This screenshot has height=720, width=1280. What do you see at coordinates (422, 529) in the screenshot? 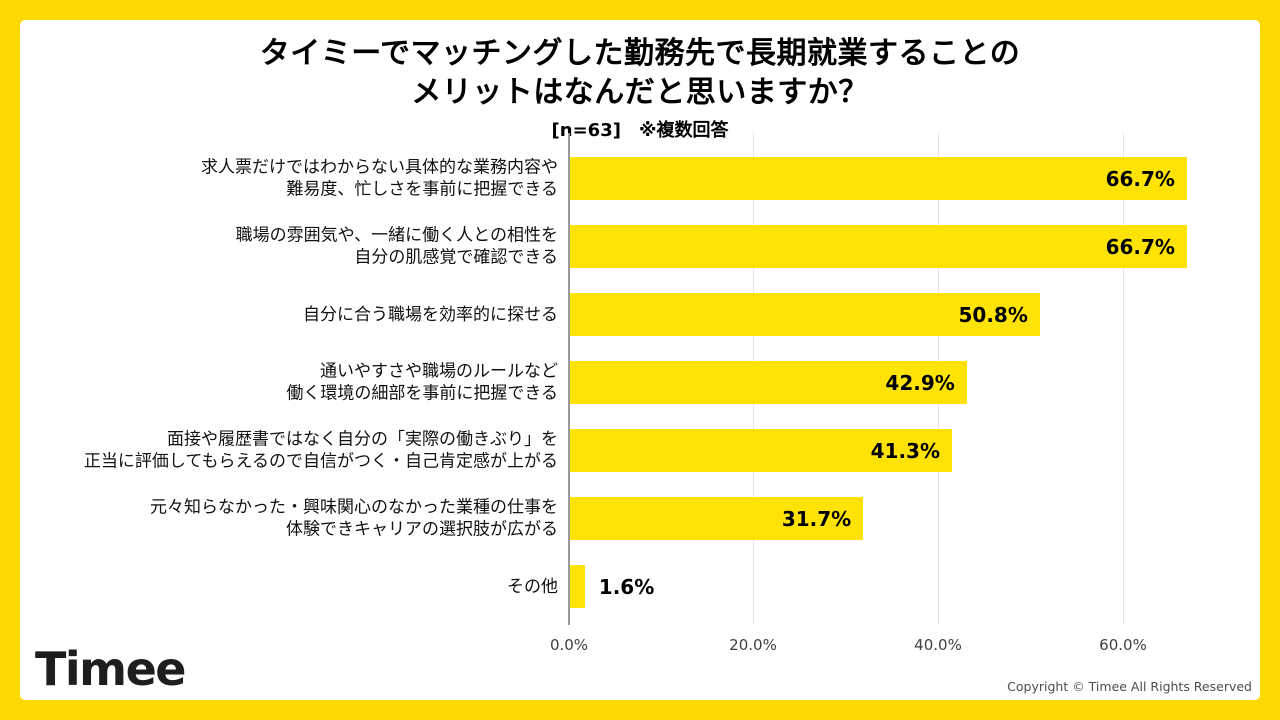
I see `category-label-line: 体験できキャリアの選択肢が広がる` at bounding box center [422, 529].